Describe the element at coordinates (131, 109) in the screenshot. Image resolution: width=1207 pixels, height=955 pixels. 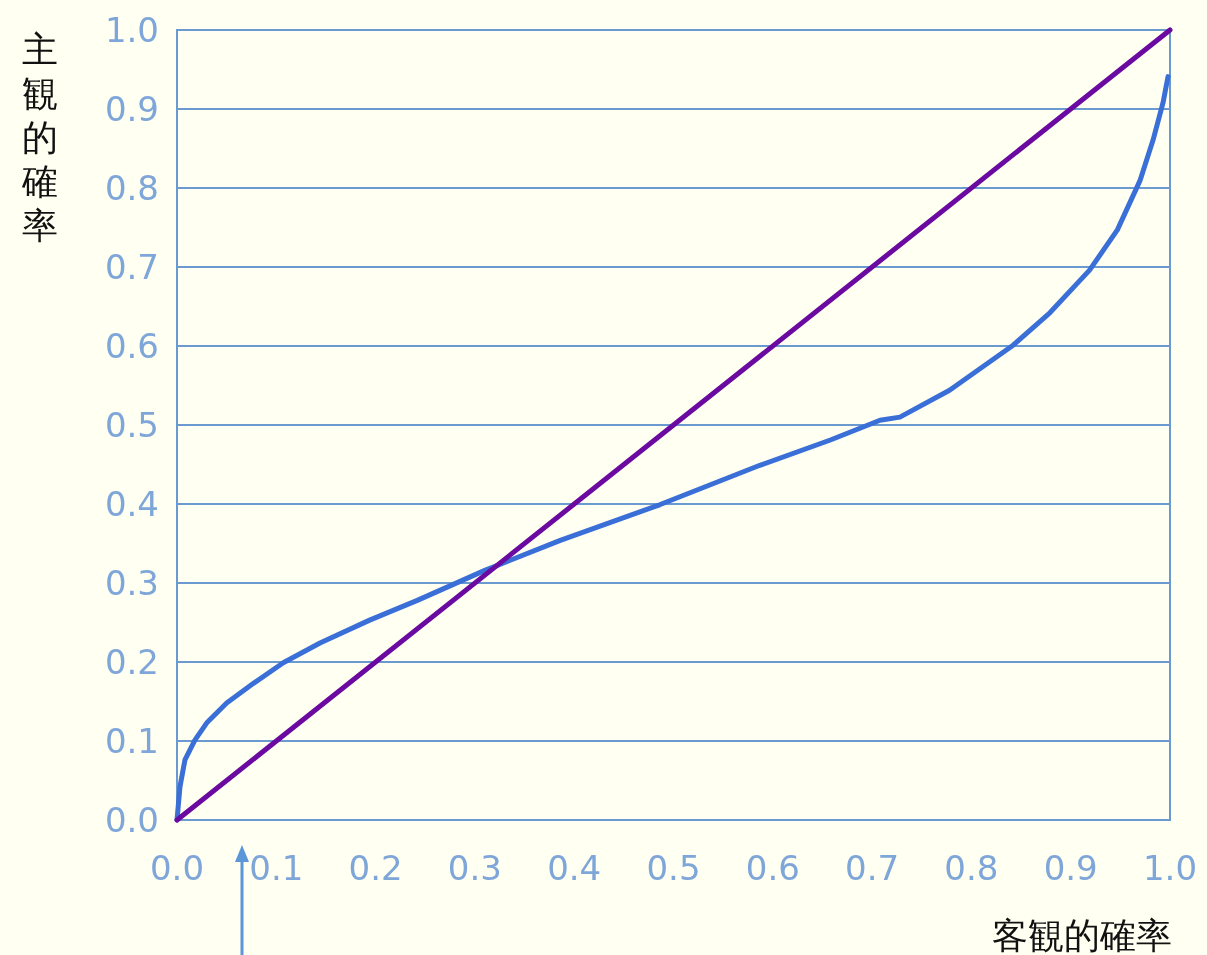
I see `y-tick-label: 0.9` at that location.